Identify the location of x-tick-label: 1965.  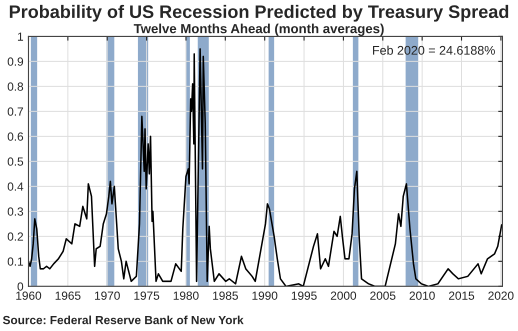
(68, 295).